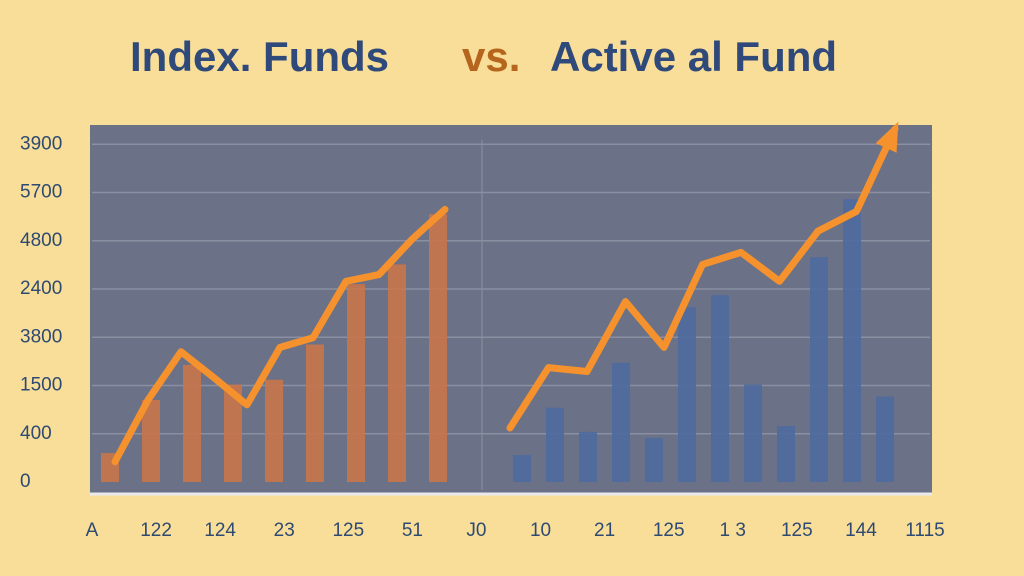  I want to click on line, so click(280, 335).